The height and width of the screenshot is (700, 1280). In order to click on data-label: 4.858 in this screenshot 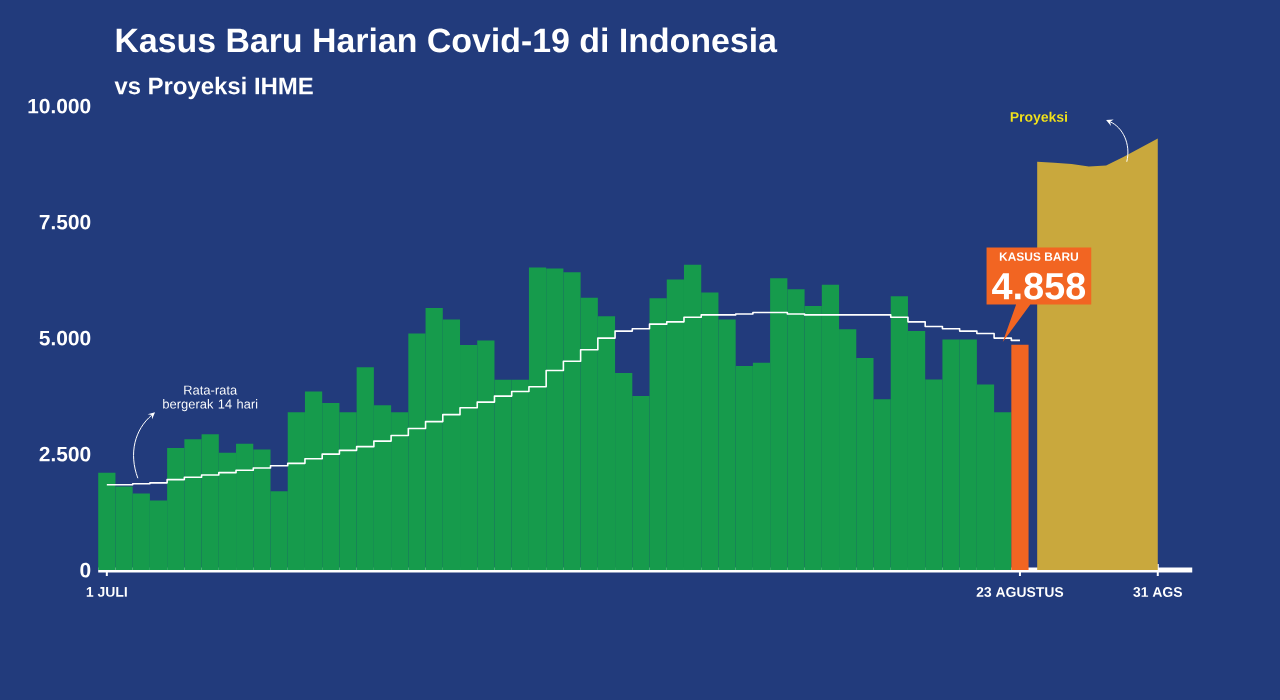, I will do `click(1039, 286)`.